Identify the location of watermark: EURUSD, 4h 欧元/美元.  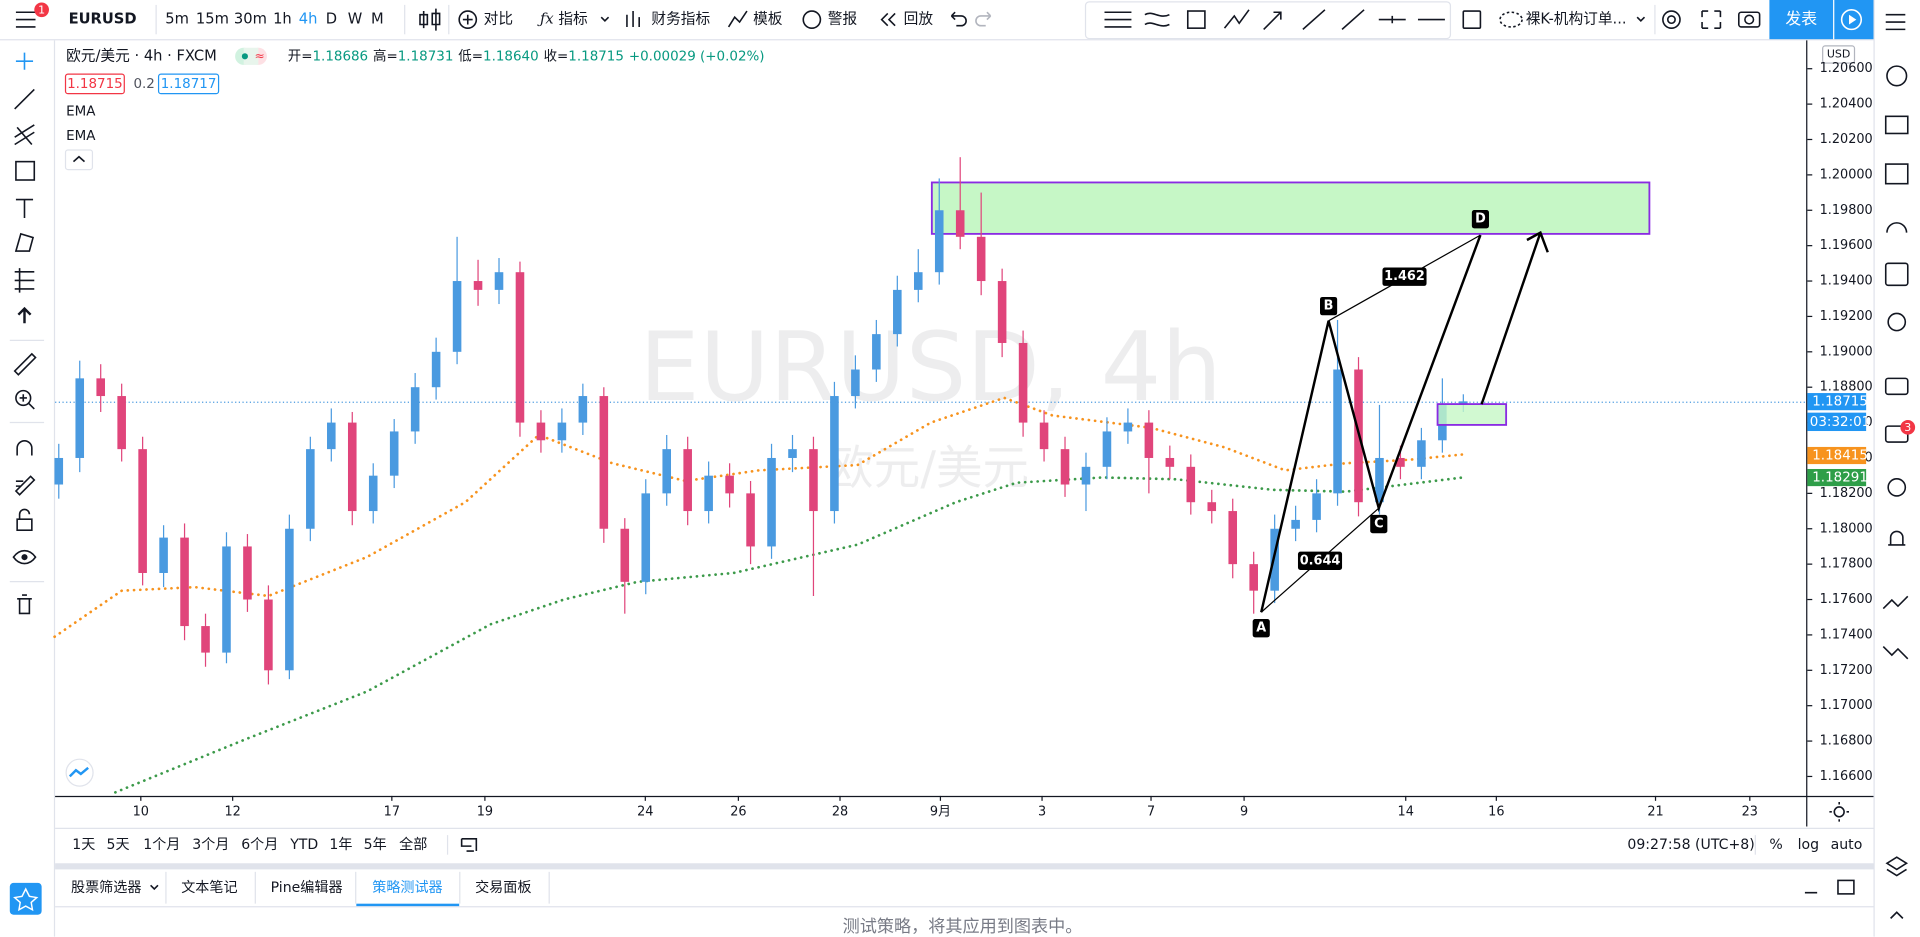
(930, 403).